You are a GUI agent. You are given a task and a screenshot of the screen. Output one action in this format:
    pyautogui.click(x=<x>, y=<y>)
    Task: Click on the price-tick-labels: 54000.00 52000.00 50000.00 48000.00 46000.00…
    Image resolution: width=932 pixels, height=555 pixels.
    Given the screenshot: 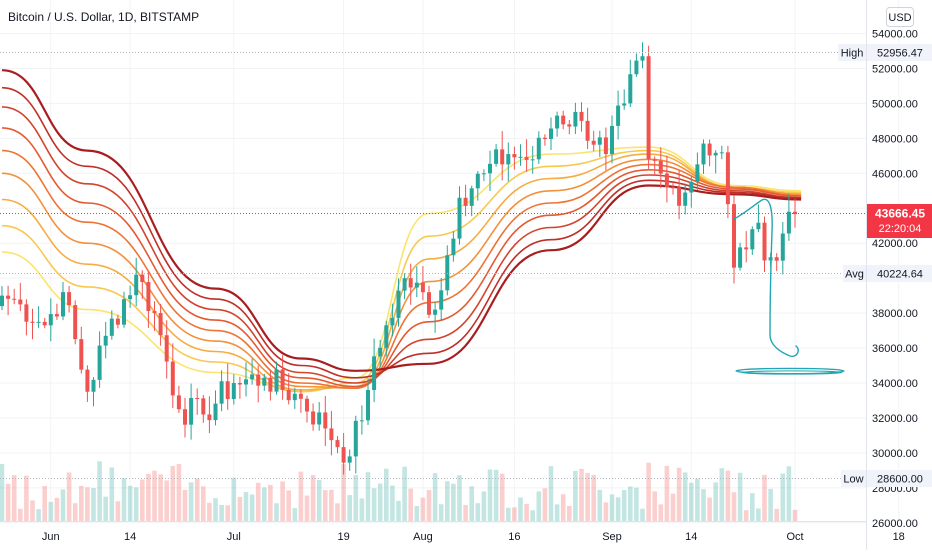 What is the action you would take?
    pyautogui.click(x=895, y=279)
    